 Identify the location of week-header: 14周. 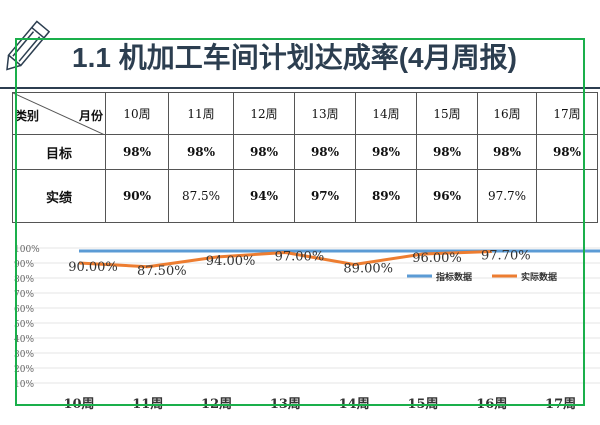
(386, 113).